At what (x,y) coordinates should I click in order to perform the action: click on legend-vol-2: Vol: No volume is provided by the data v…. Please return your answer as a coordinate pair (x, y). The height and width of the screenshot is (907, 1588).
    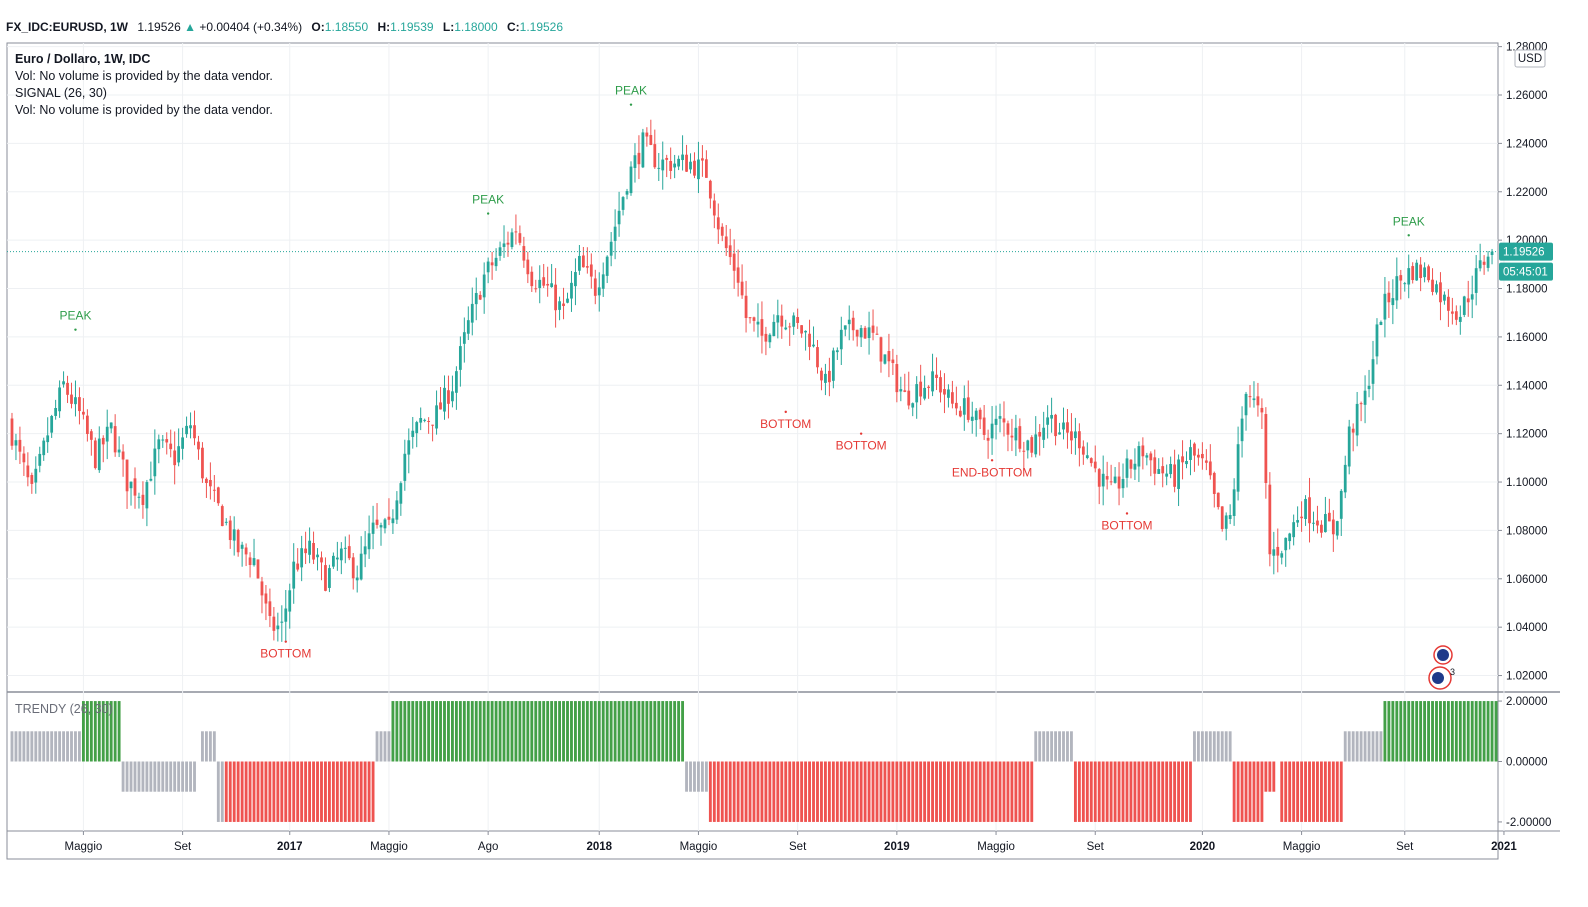
    Looking at the image, I should click on (144, 110).